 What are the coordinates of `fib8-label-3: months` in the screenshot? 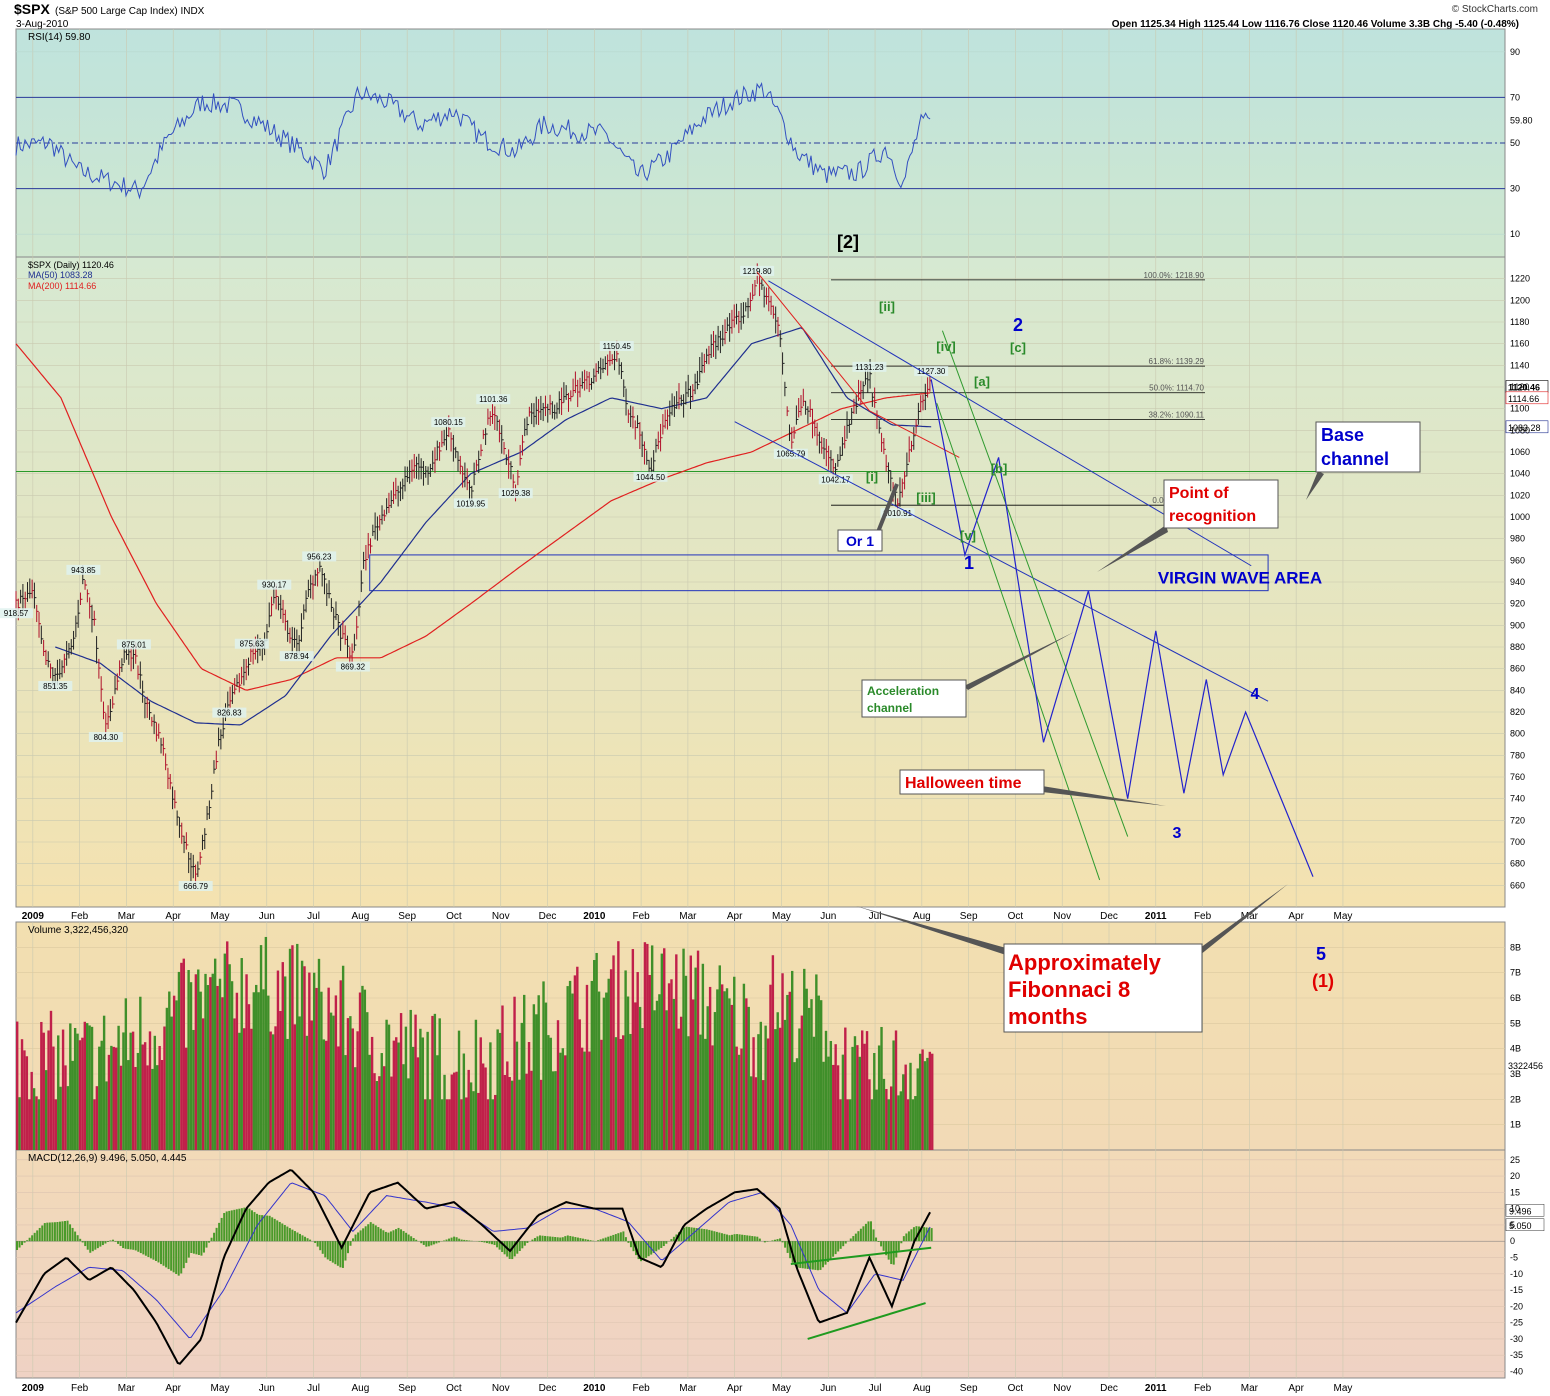 It's located at (1047, 1016).